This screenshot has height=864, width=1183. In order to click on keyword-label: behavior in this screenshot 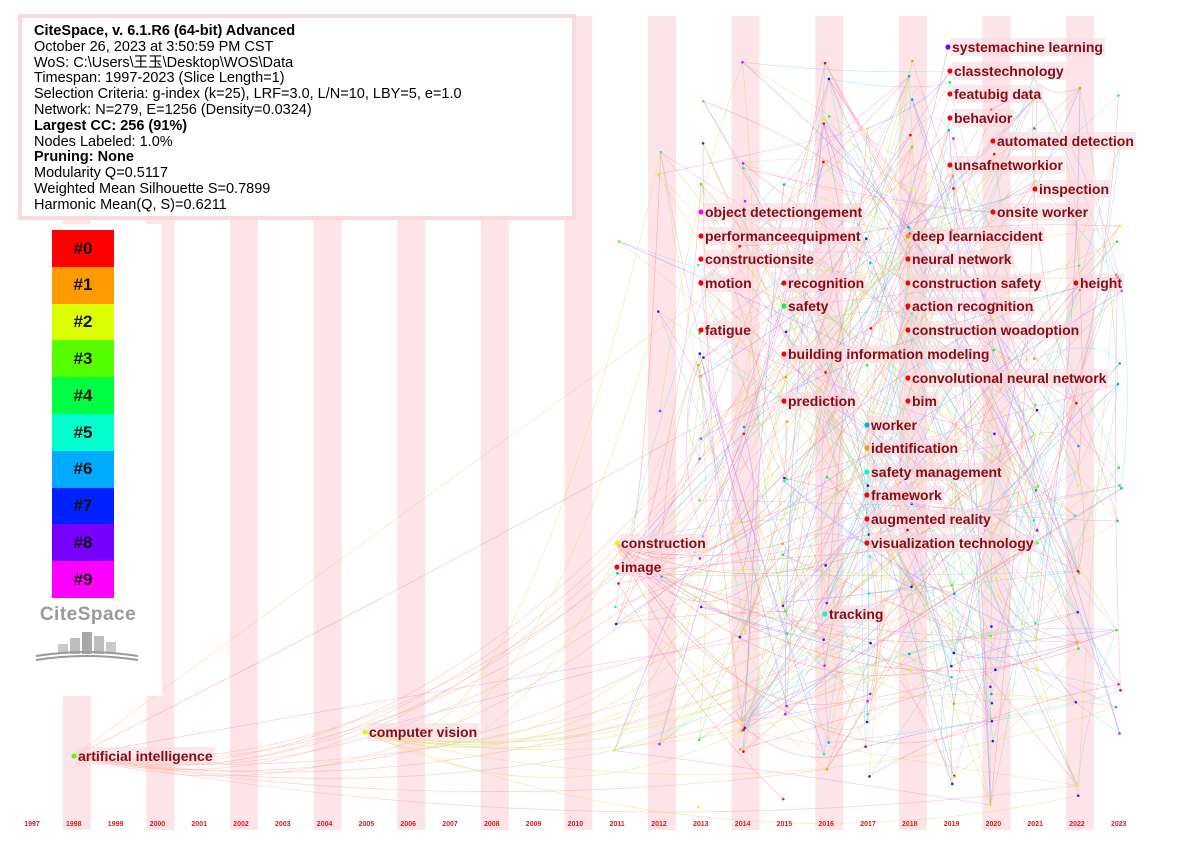, I will do `click(983, 118)`.